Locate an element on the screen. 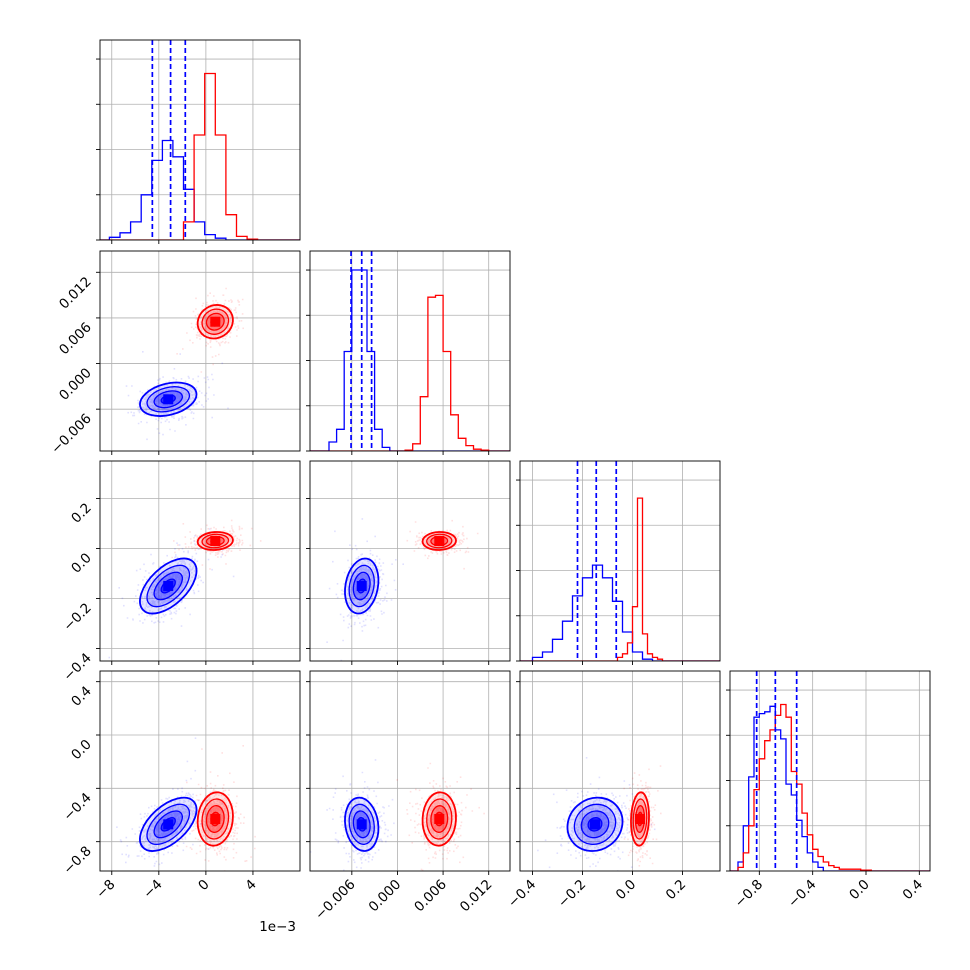  x-tick-label-0-3: 4 is located at coordinates (250, 885).